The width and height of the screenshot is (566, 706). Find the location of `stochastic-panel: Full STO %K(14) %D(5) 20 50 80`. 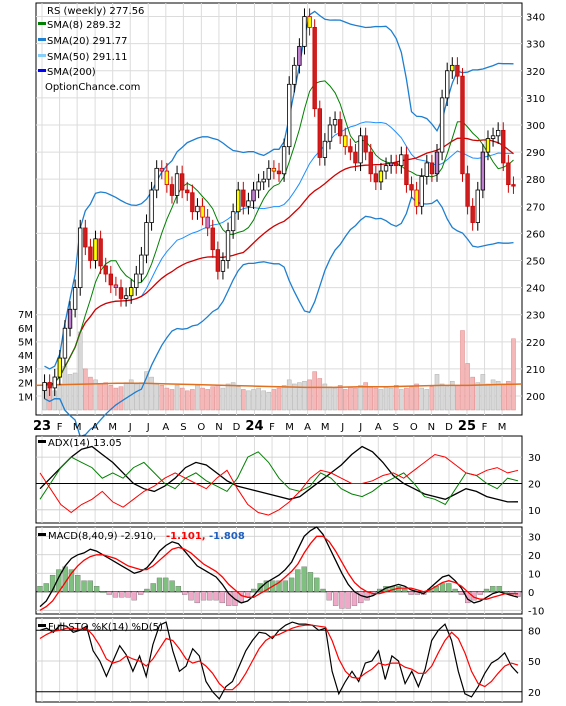

stochastic-panel: Full STO %K(14) %D(5) 20 50 80 is located at coordinates (288, 660).